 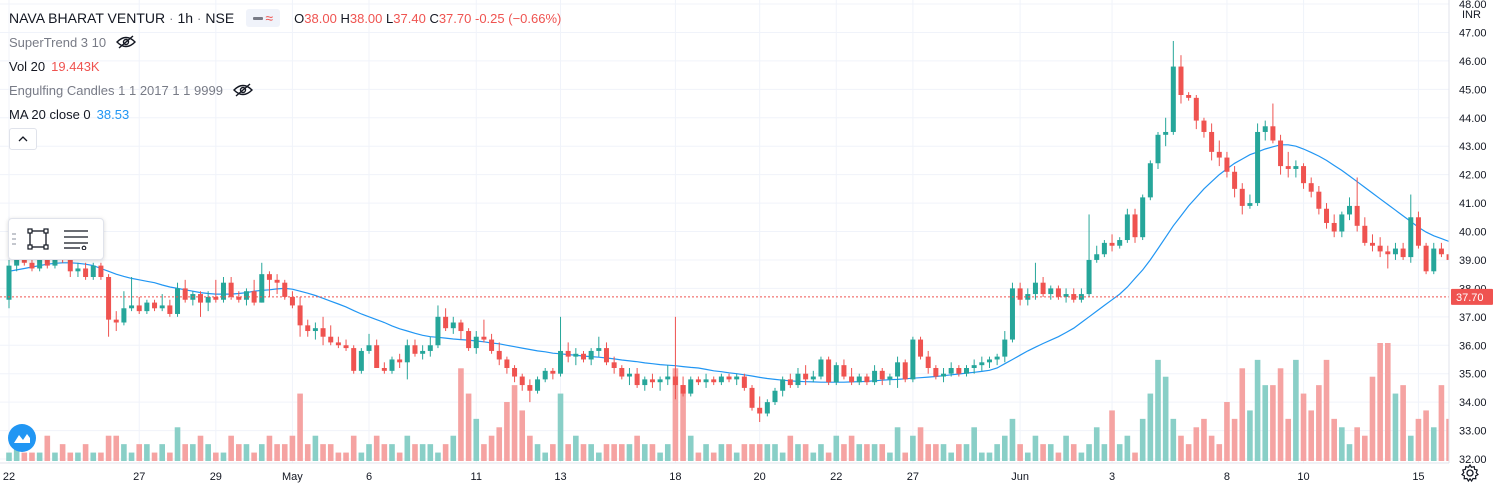 I want to click on x-tick-label: 22, so click(x=9, y=477).